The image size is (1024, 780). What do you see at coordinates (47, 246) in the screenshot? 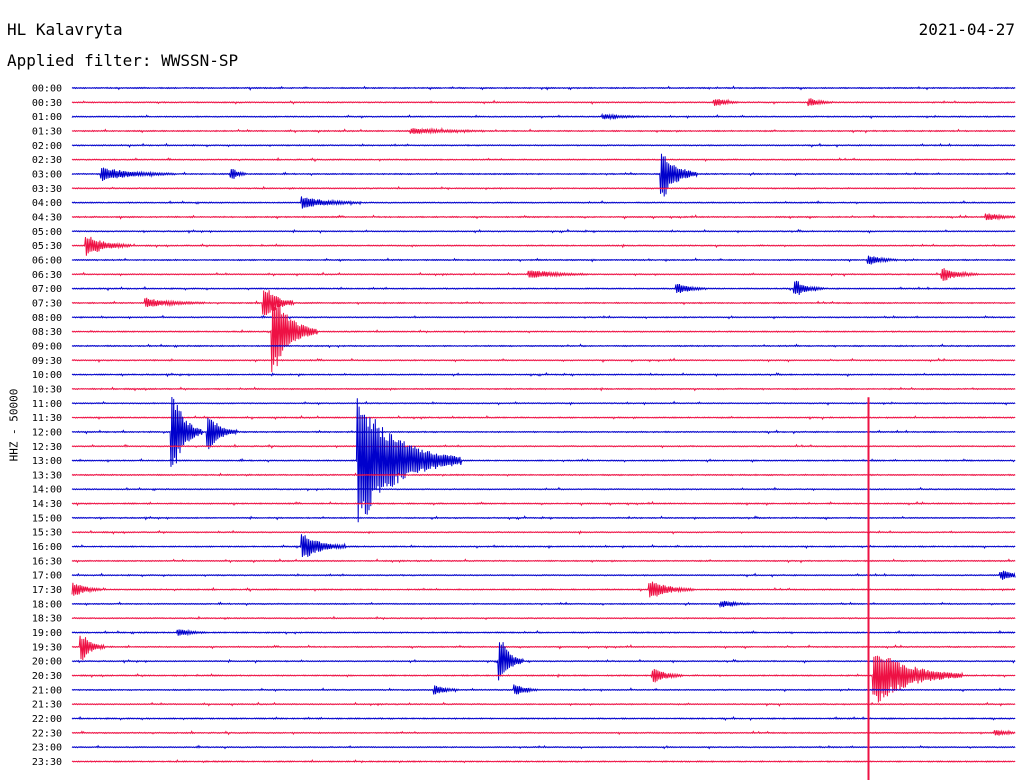
I see `row-tick-label: 05:30` at bounding box center [47, 246].